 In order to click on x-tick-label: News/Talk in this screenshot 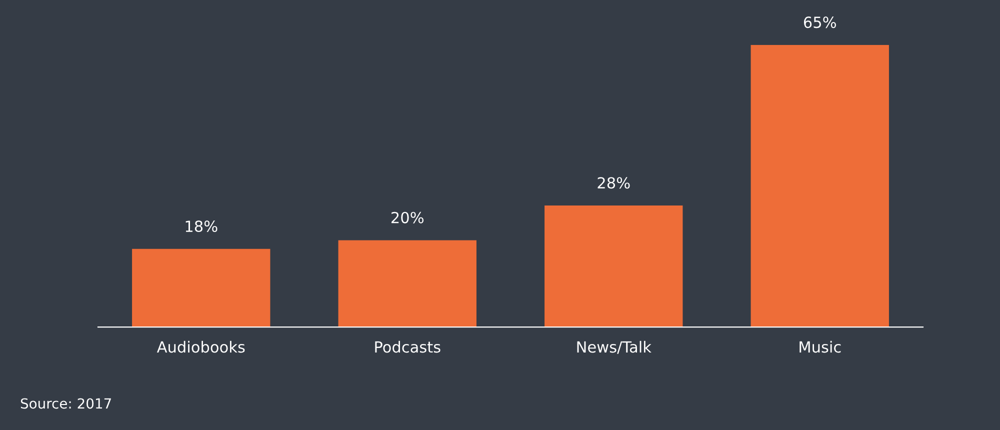, I will do `click(614, 347)`.